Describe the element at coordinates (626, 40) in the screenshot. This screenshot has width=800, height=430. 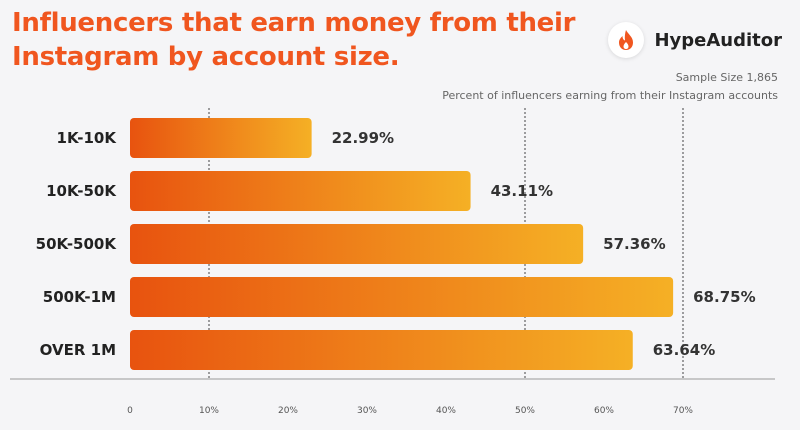
I see `flame-icon` at that location.